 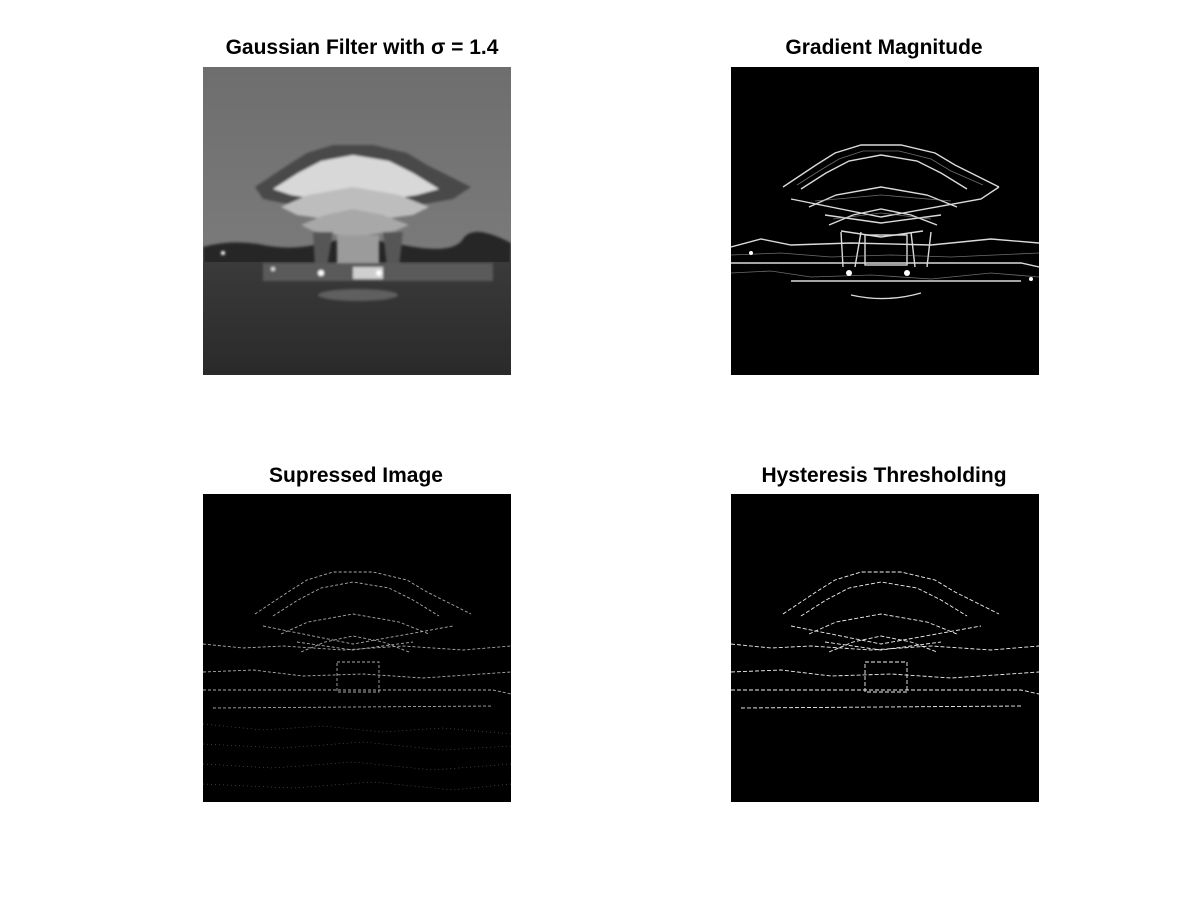 What do you see at coordinates (357, 648) in the screenshot?
I see `suppressed-image` at bounding box center [357, 648].